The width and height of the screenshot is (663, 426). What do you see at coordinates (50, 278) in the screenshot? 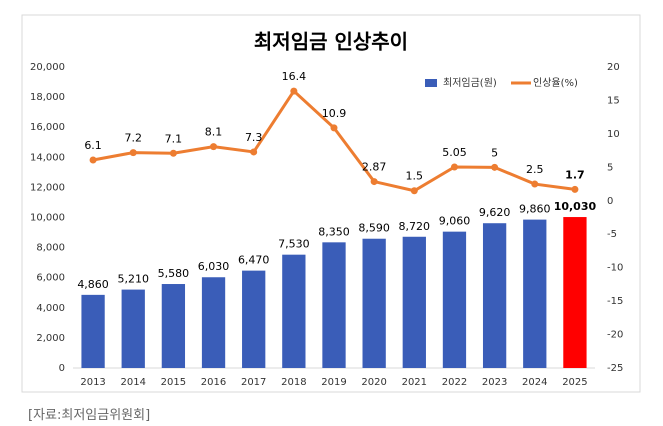
I see `y-tick-label: 6,000` at bounding box center [50, 278].